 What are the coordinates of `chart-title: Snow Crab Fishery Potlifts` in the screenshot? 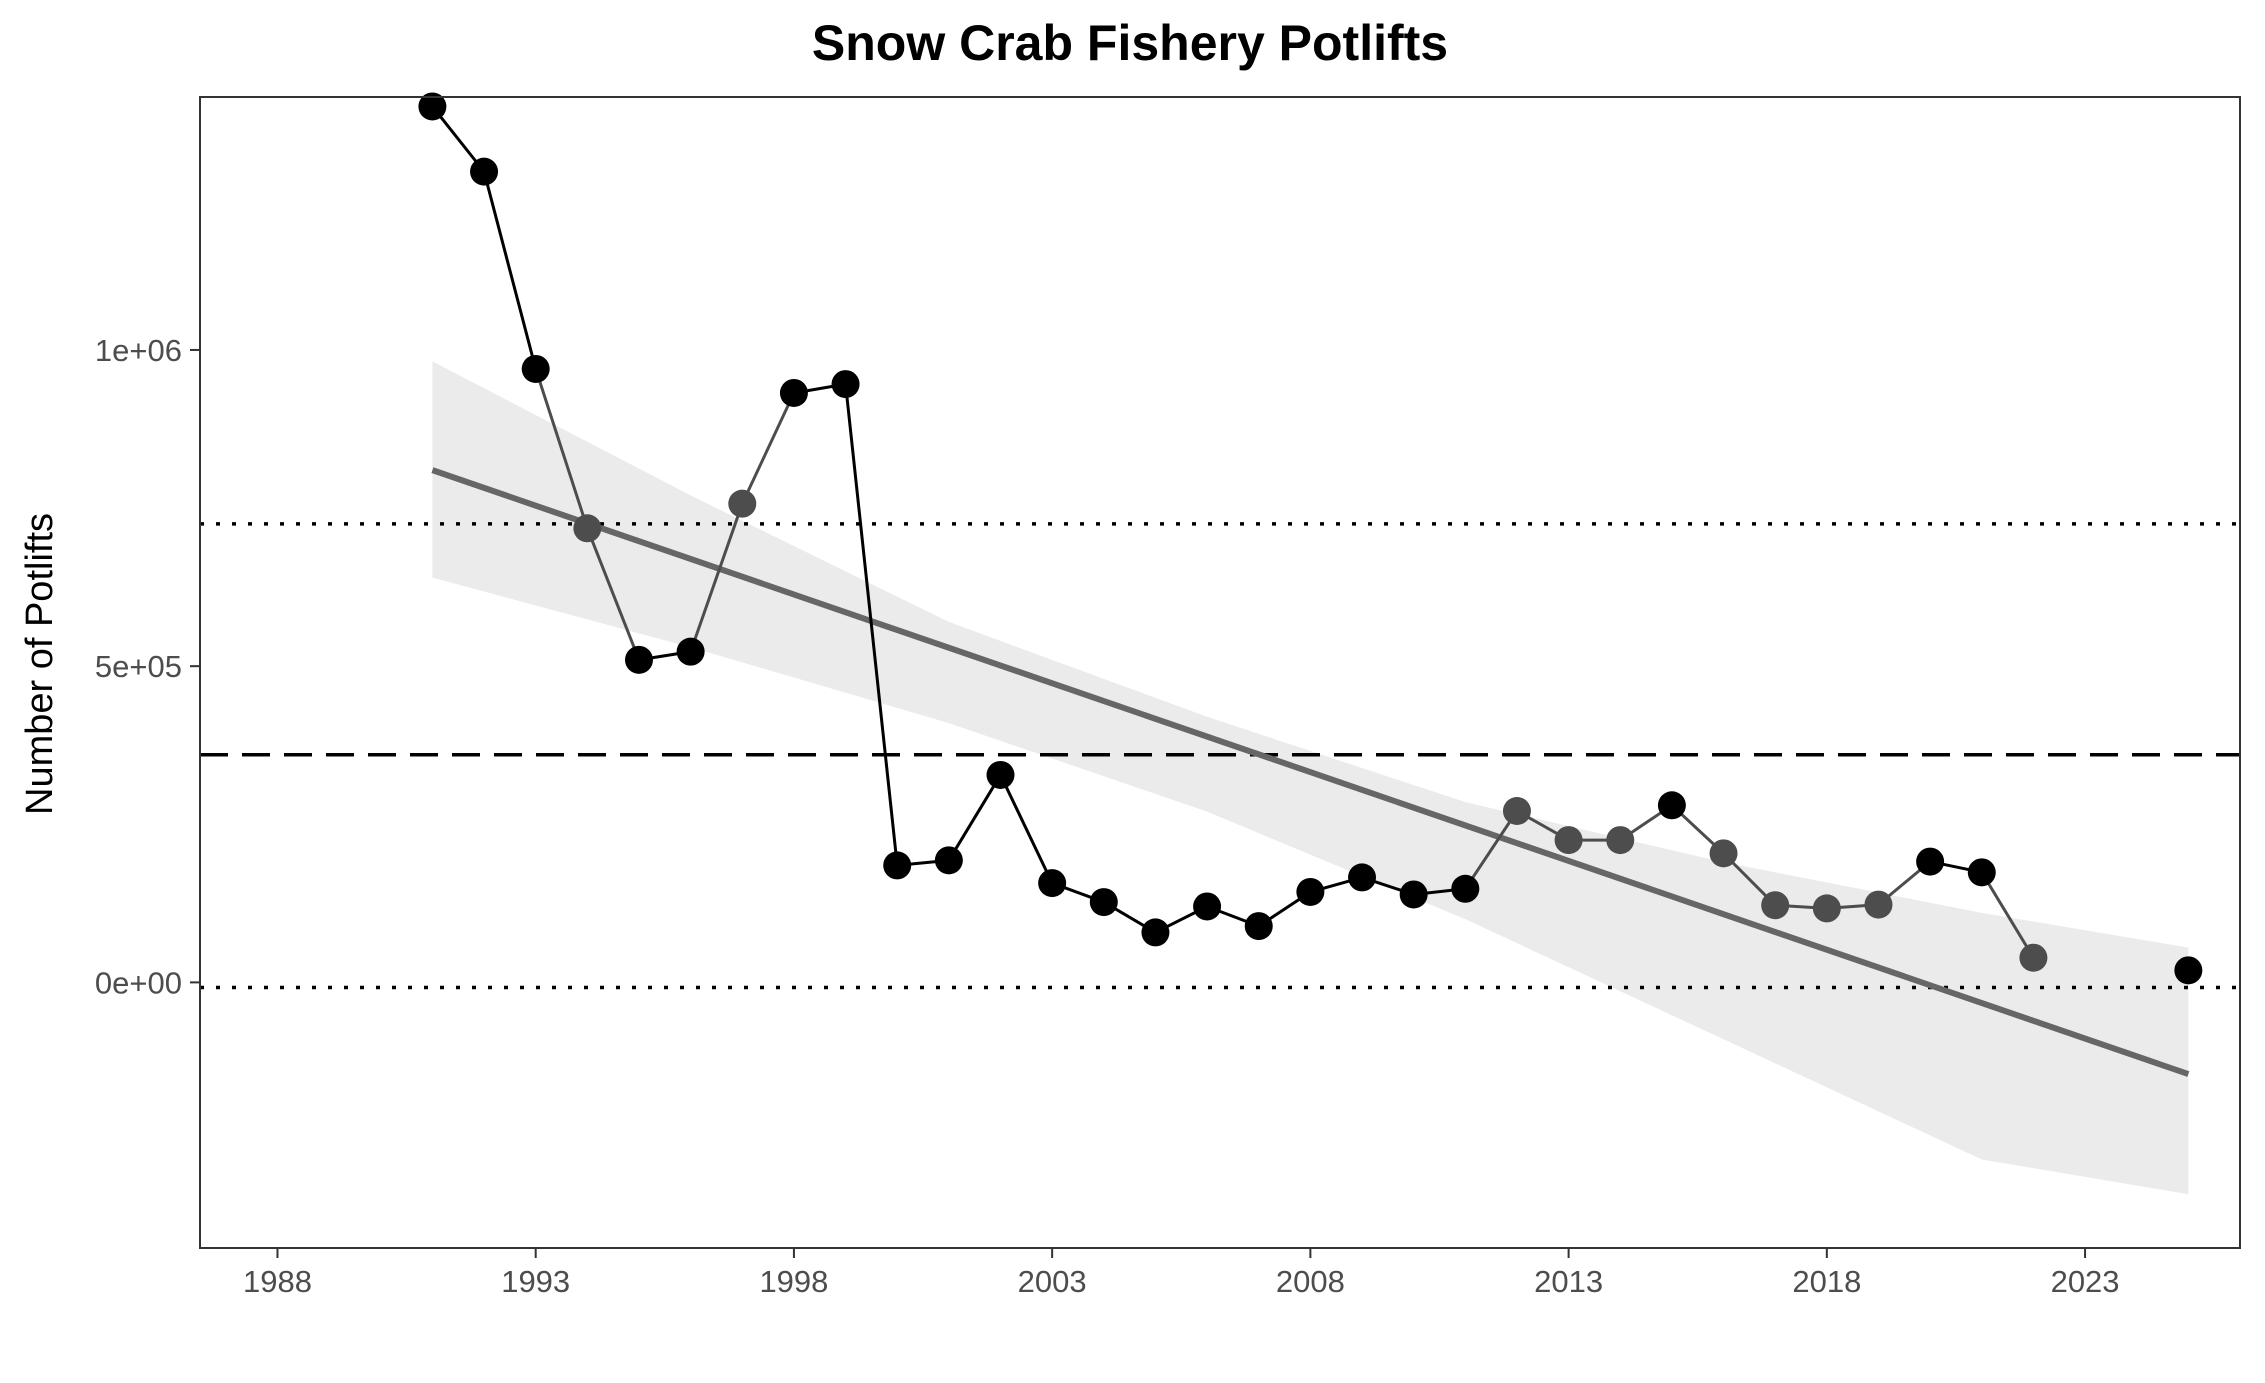 It's located at (1130, 43).